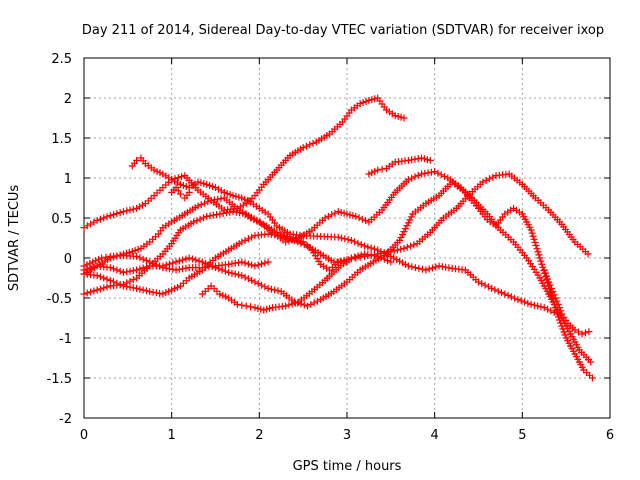  What do you see at coordinates (61, 139) in the screenshot?
I see `y-tick-label: 1.5` at bounding box center [61, 139].